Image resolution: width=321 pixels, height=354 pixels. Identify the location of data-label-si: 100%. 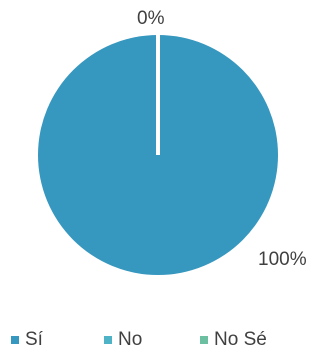
(282, 259).